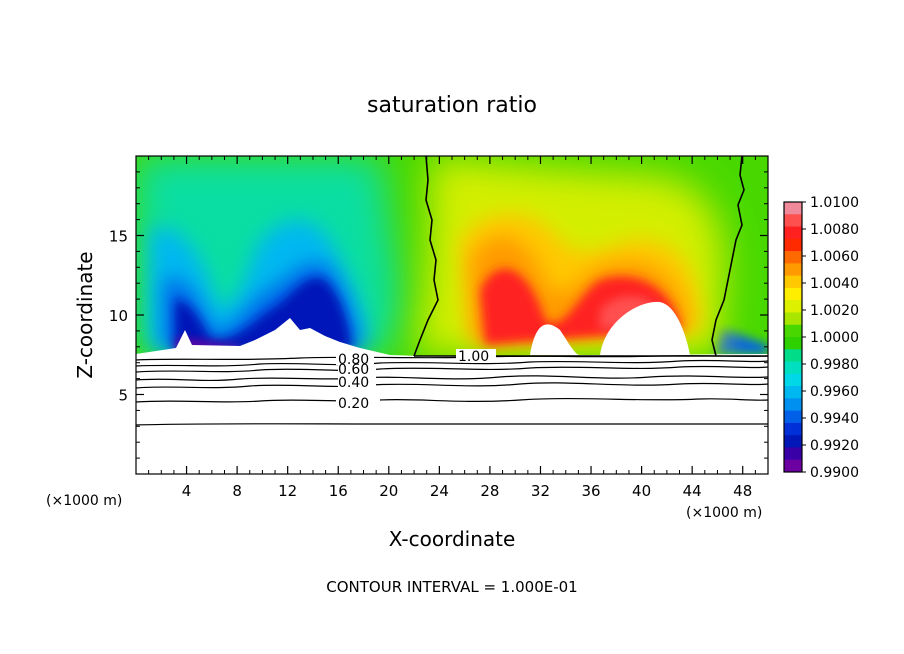 The image size is (904, 654). I want to click on colorbar-label: 0.9940, so click(834, 419).